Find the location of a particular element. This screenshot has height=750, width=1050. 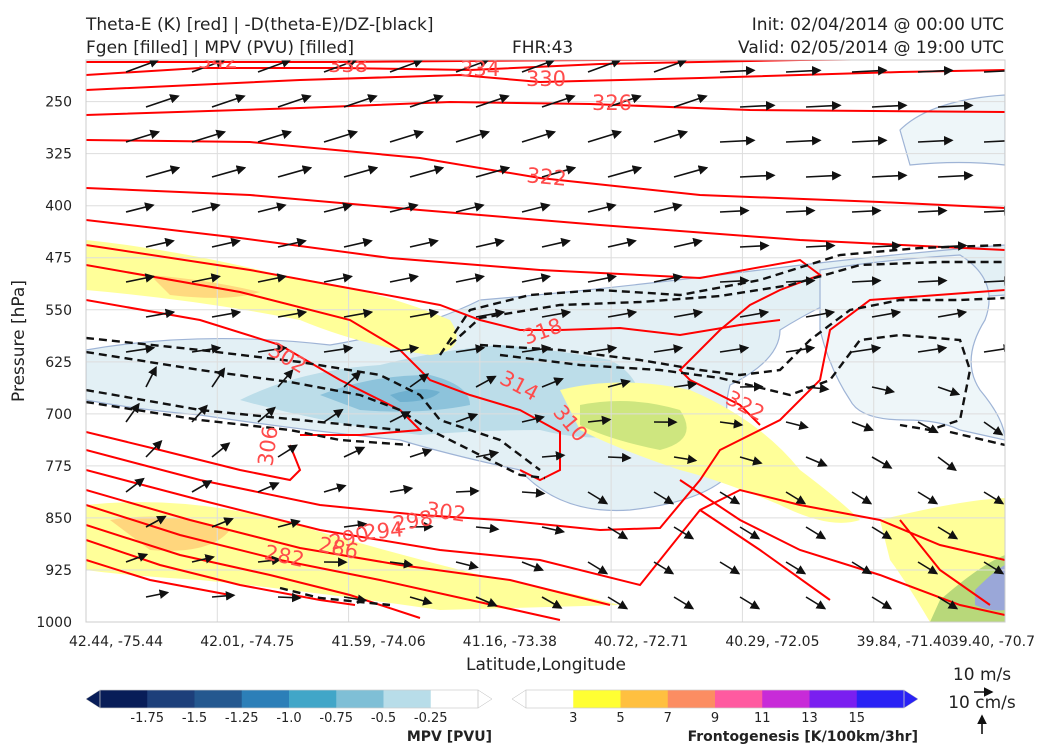

colorbar-extend-left is located at coordinates (519, 699).